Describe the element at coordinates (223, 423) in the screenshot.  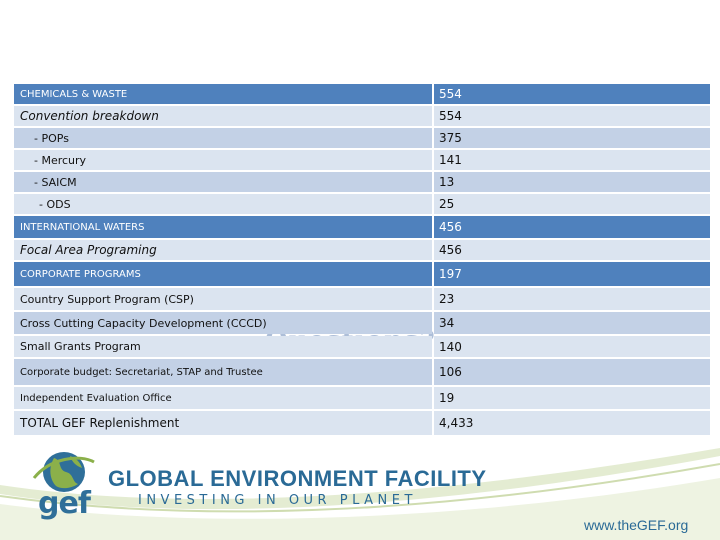
I see `row-label: TOTAL GEF Replenishment` at that location.